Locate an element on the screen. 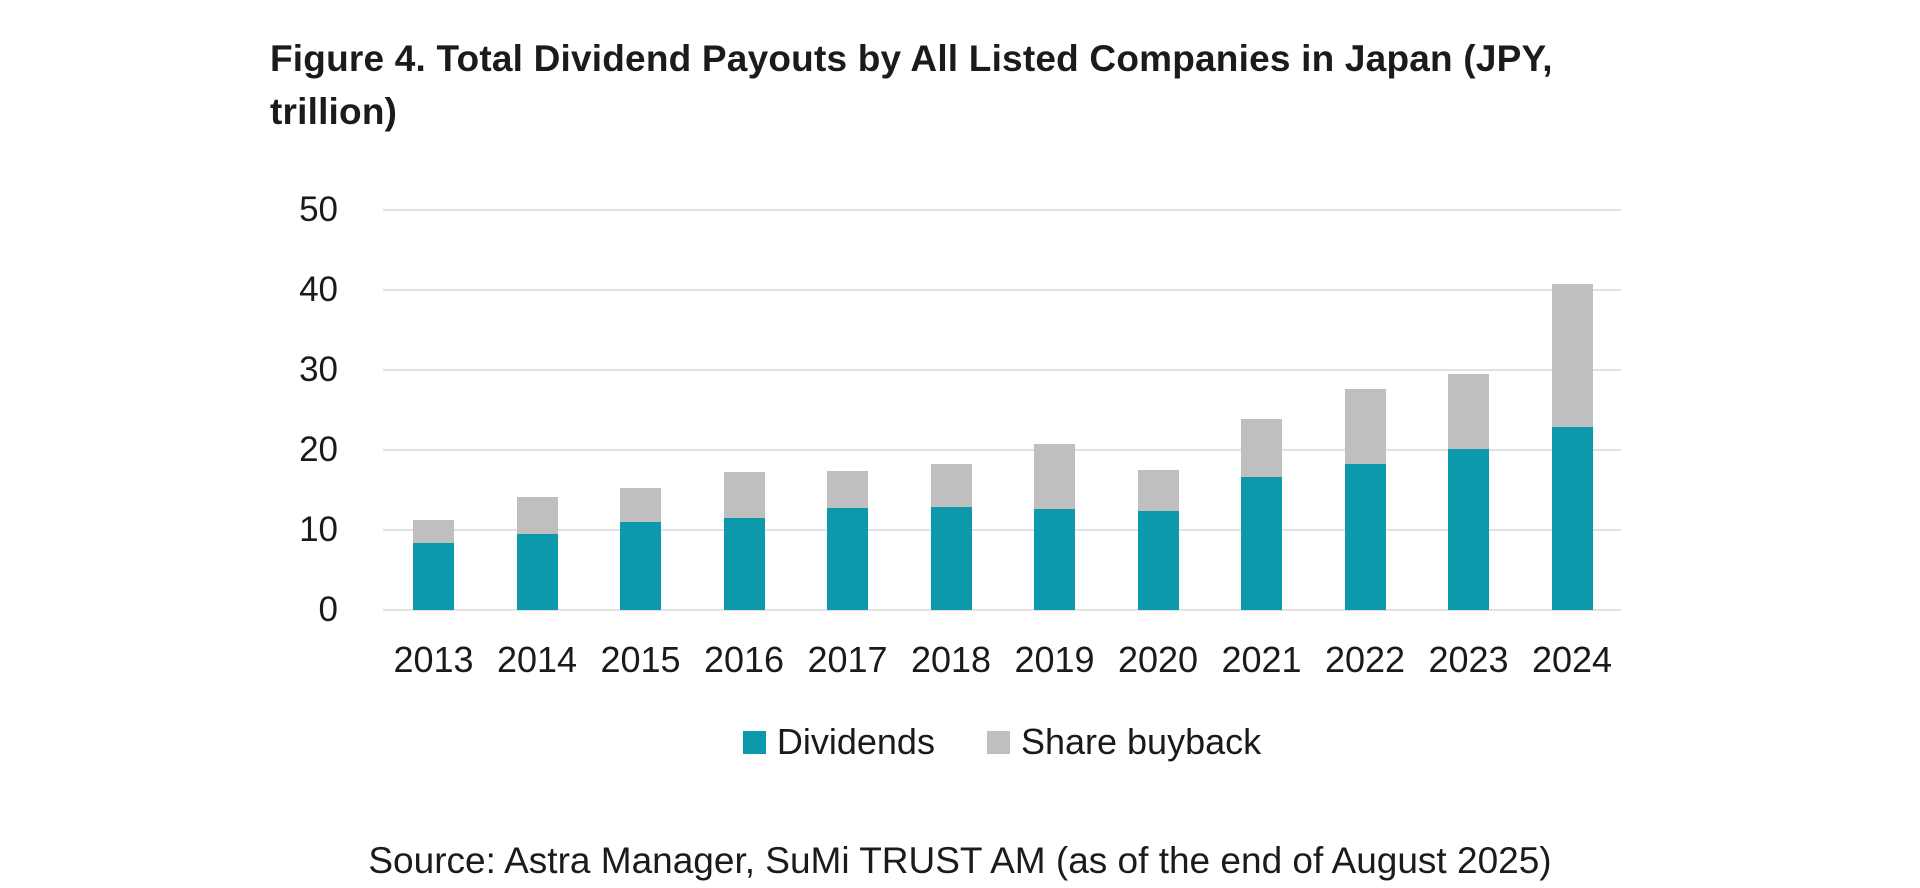  bar-segment-2021-dividends is located at coordinates (1261, 543).